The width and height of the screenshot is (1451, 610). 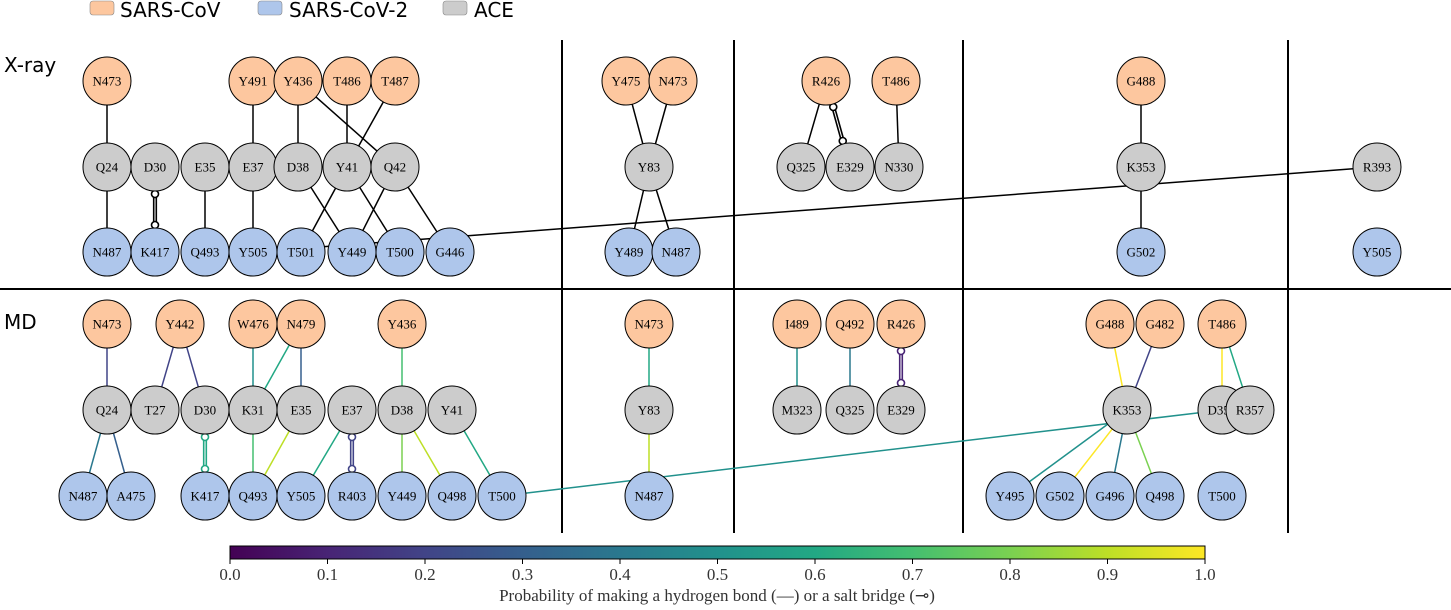 I want to click on residue-node-q325, so click(x=850, y=410).